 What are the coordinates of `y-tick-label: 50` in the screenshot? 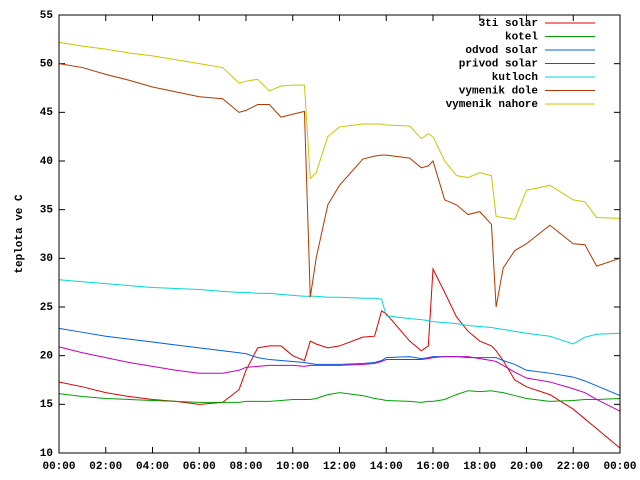 It's located at (46, 65).